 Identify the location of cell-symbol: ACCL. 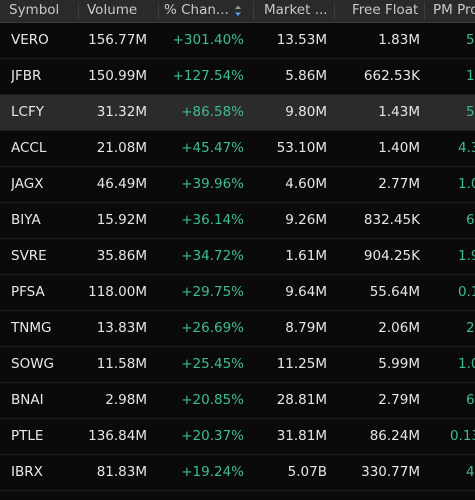
(29, 148).